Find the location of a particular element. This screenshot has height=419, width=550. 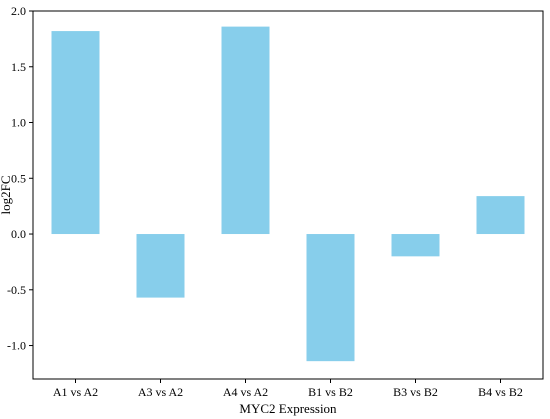

y-tick-label: -0.5 is located at coordinates (16, 290).